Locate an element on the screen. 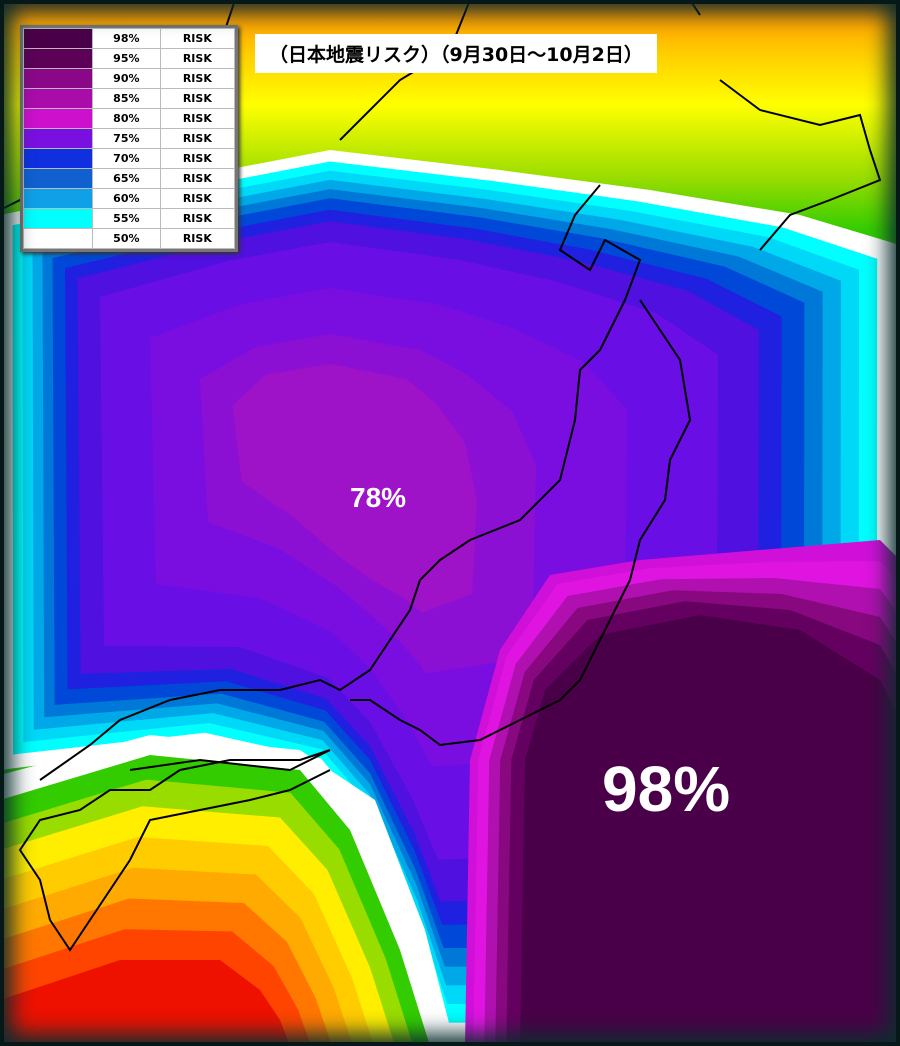  legend-row: 75% RISK is located at coordinates (129, 138).